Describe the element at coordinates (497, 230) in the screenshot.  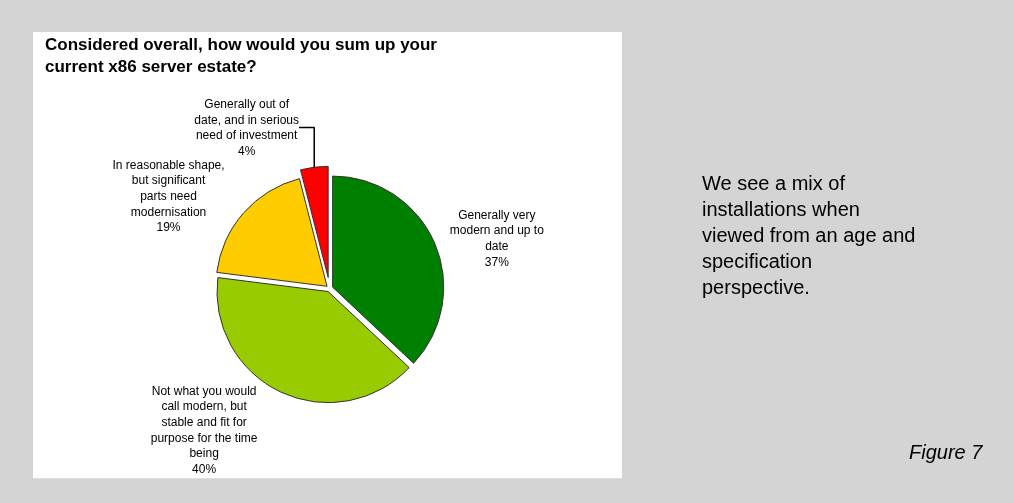
I see `slice-label: Generally very modern and up to date` at that location.